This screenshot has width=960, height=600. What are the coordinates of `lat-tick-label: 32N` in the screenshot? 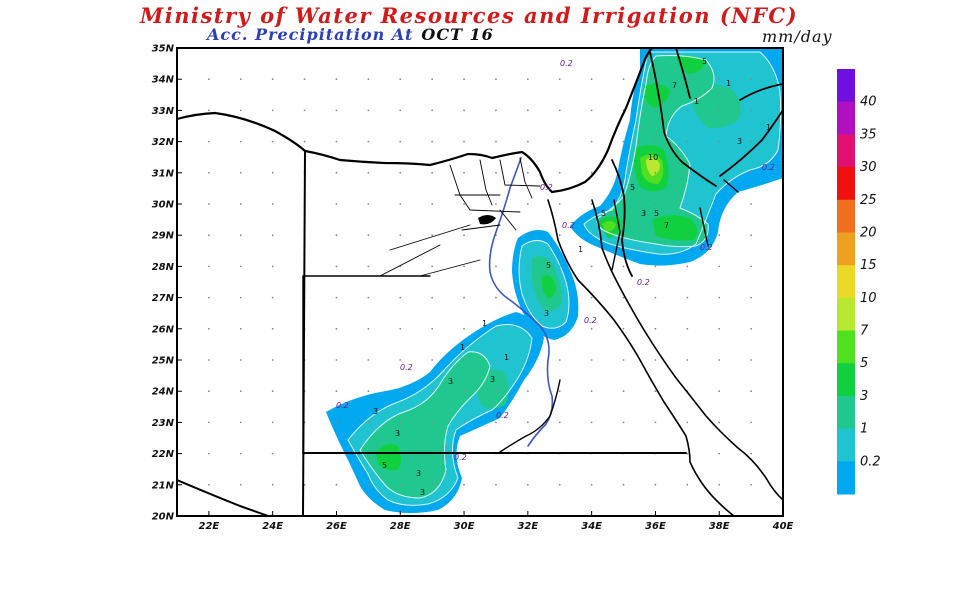 It's located at (163, 142).